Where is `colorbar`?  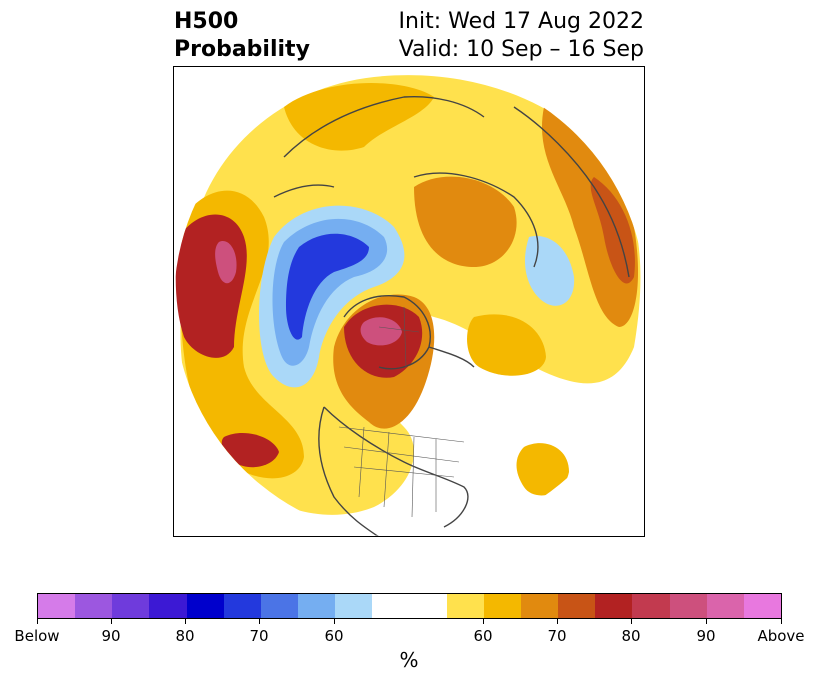 colorbar is located at coordinates (409, 606).